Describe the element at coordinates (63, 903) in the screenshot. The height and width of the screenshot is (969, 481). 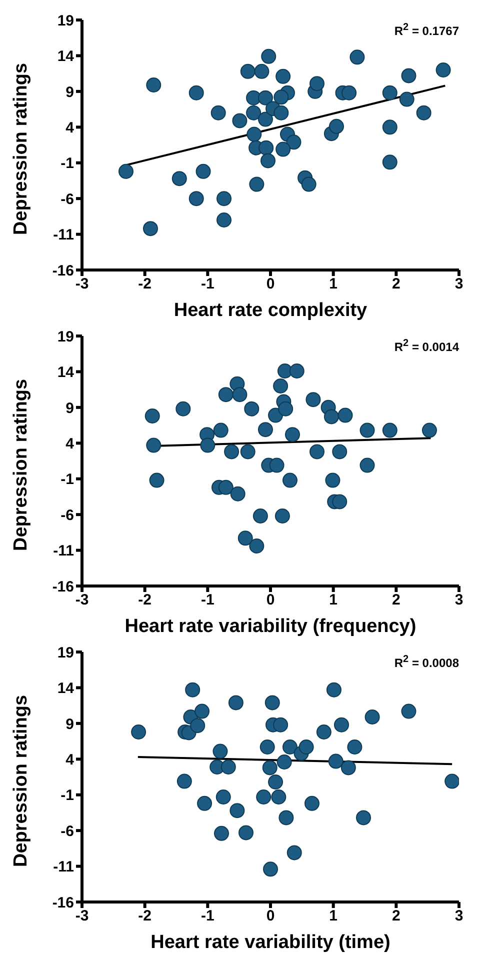
I see `y-tick-label: -16` at that location.